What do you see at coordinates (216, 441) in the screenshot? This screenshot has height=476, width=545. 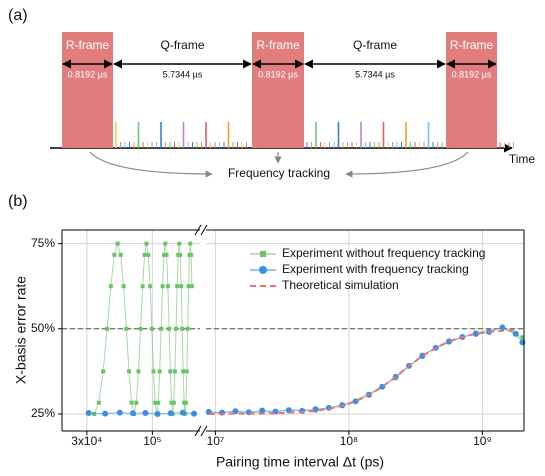 I see `x-tick-label: 10⁷` at bounding box center [216, 441].